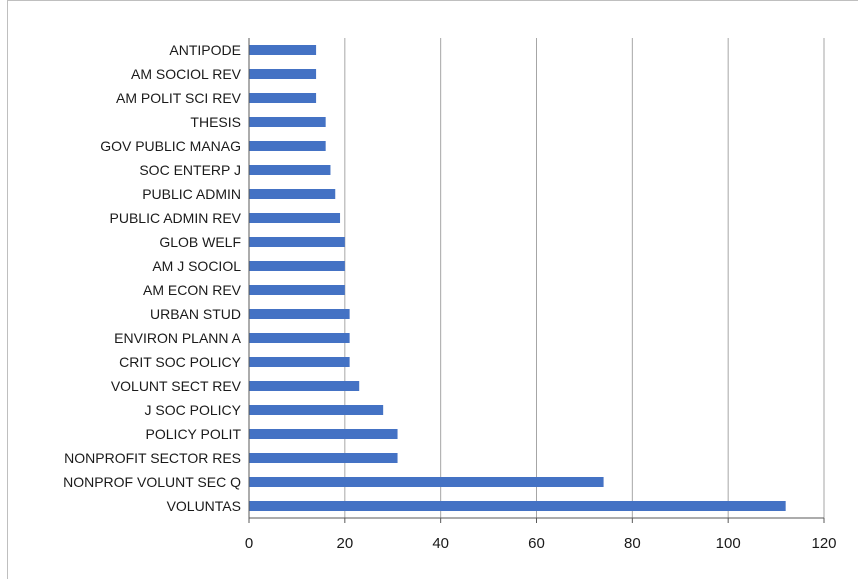 This screenshot has height=580, width=858. What do you see at coordinates (344, 543) in the screenshot?
I see `x-tick-label-20: 20` at bounding box center [344, 543].